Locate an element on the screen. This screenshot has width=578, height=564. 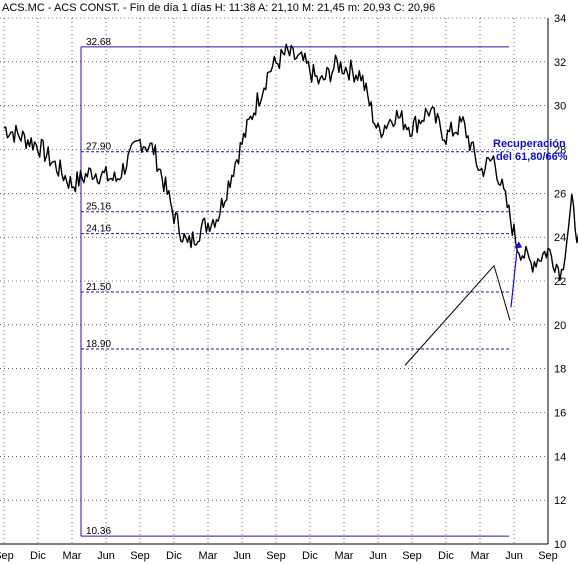
y-tick-label: 10 is located at coordinates (560, 545).